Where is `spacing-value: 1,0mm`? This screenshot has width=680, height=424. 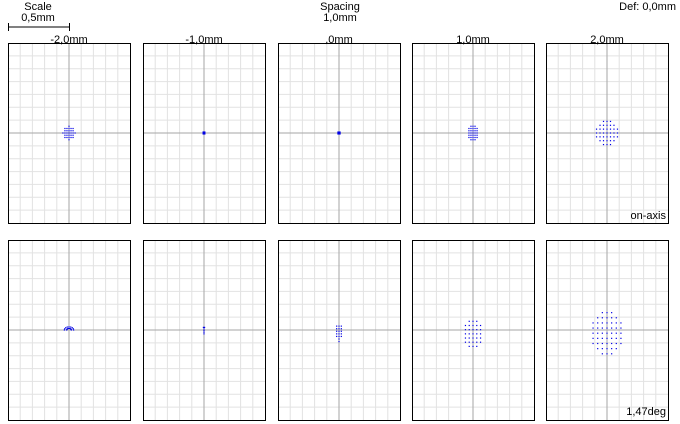 spacing-value: 1,0mm is located at coordinates (340, 18).